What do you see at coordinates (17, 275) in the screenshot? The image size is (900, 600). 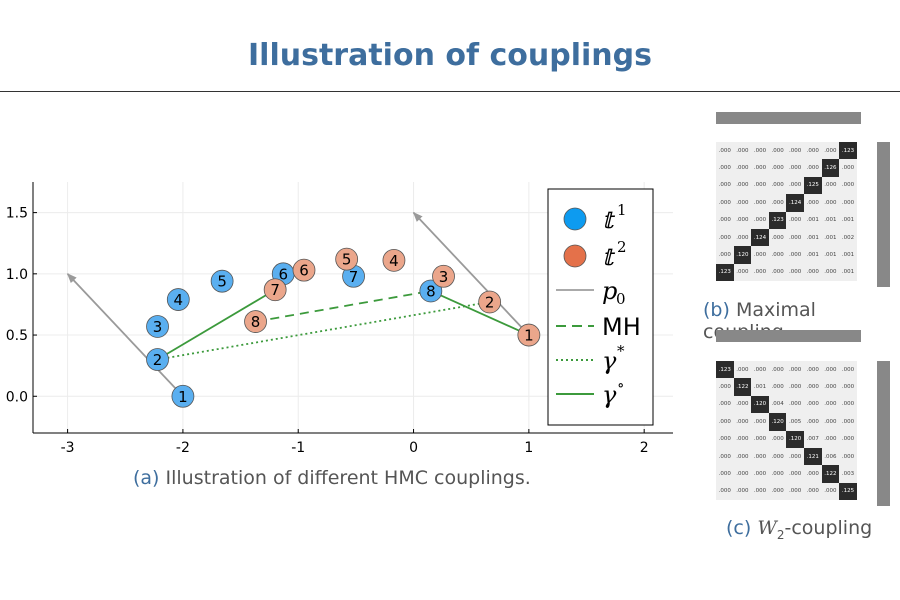 I see `y-tick-label: 1.0` at bounding box center [17, 275].